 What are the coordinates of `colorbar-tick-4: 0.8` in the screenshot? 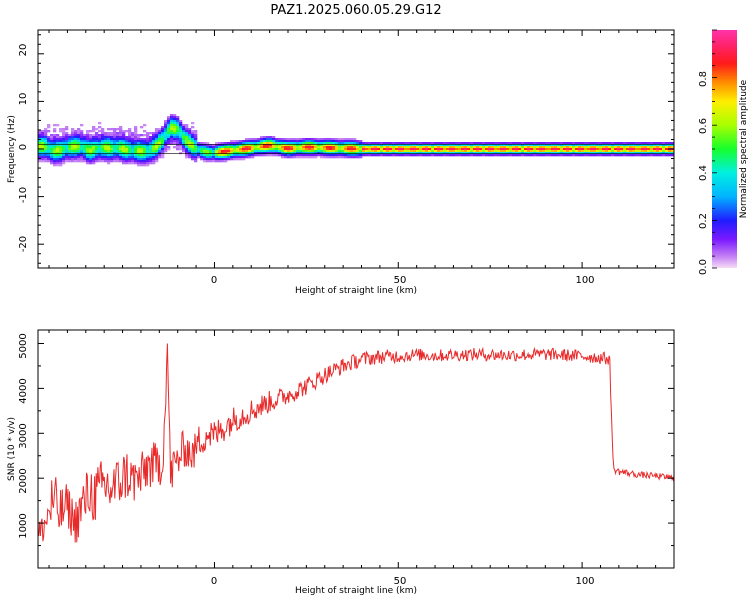 It's located at (703, 79).